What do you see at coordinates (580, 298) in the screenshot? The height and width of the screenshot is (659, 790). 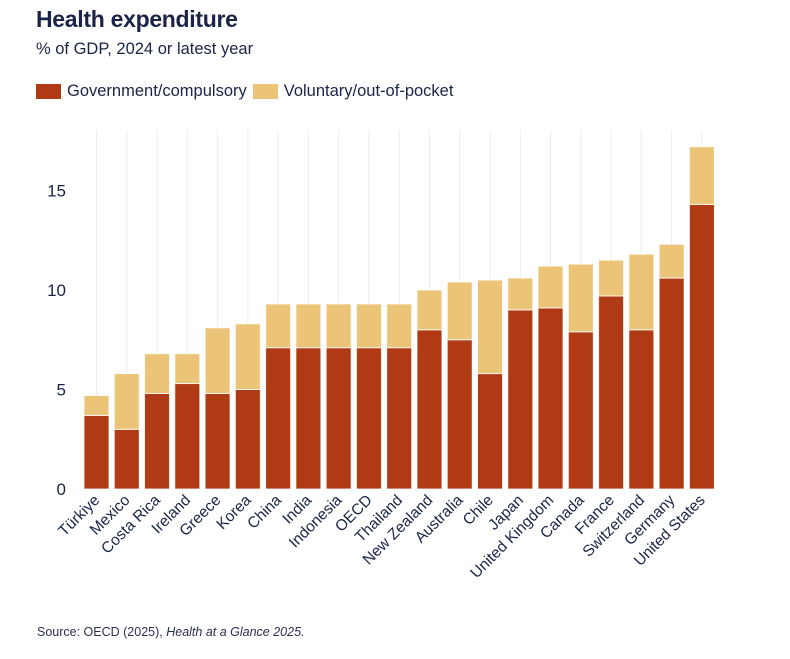 I see `bar-voluntary: Canada — Voluntary/out-of-pocket: 3.4` at bounding box center [580, 298].